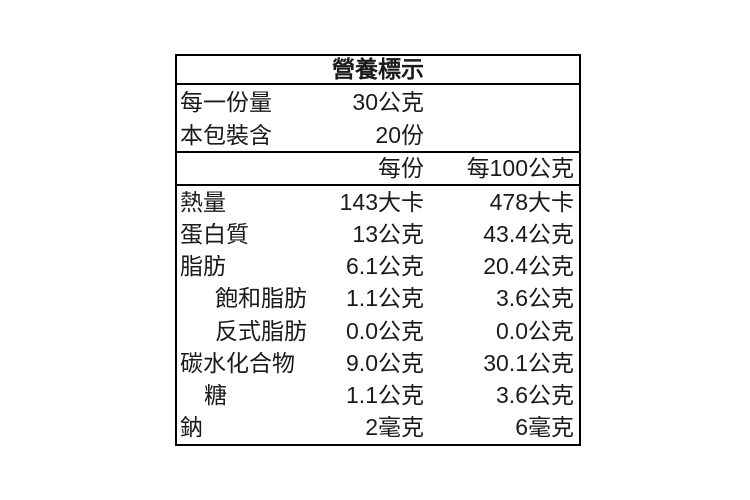  I want to click on per-serving-value: 0.0公克, so click(385, 331).